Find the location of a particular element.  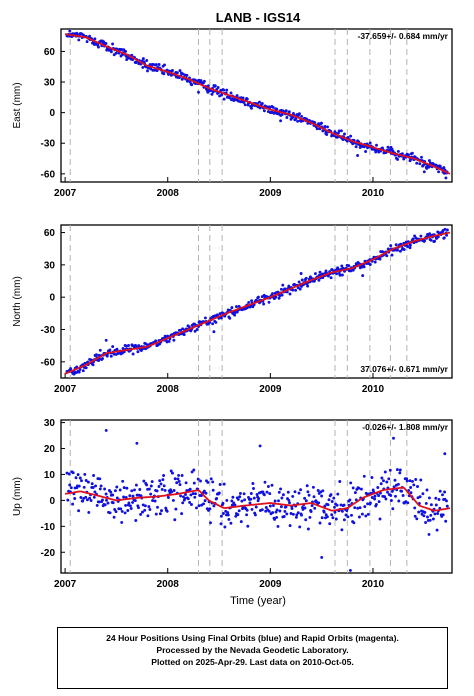

y-tick-label: -10 is located at coordinates (48, 527).